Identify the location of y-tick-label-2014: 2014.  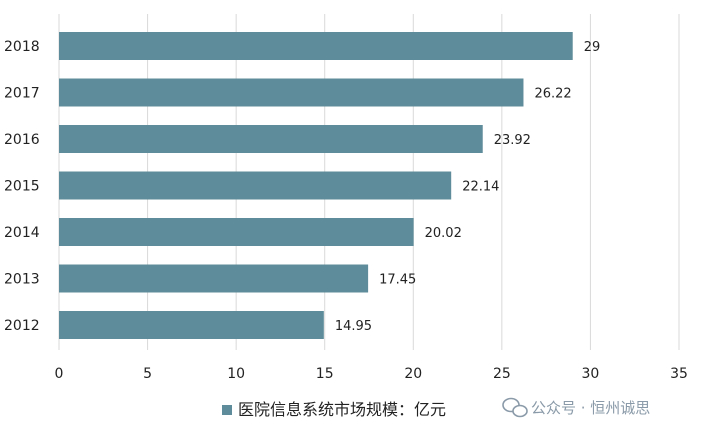
(22, 233).